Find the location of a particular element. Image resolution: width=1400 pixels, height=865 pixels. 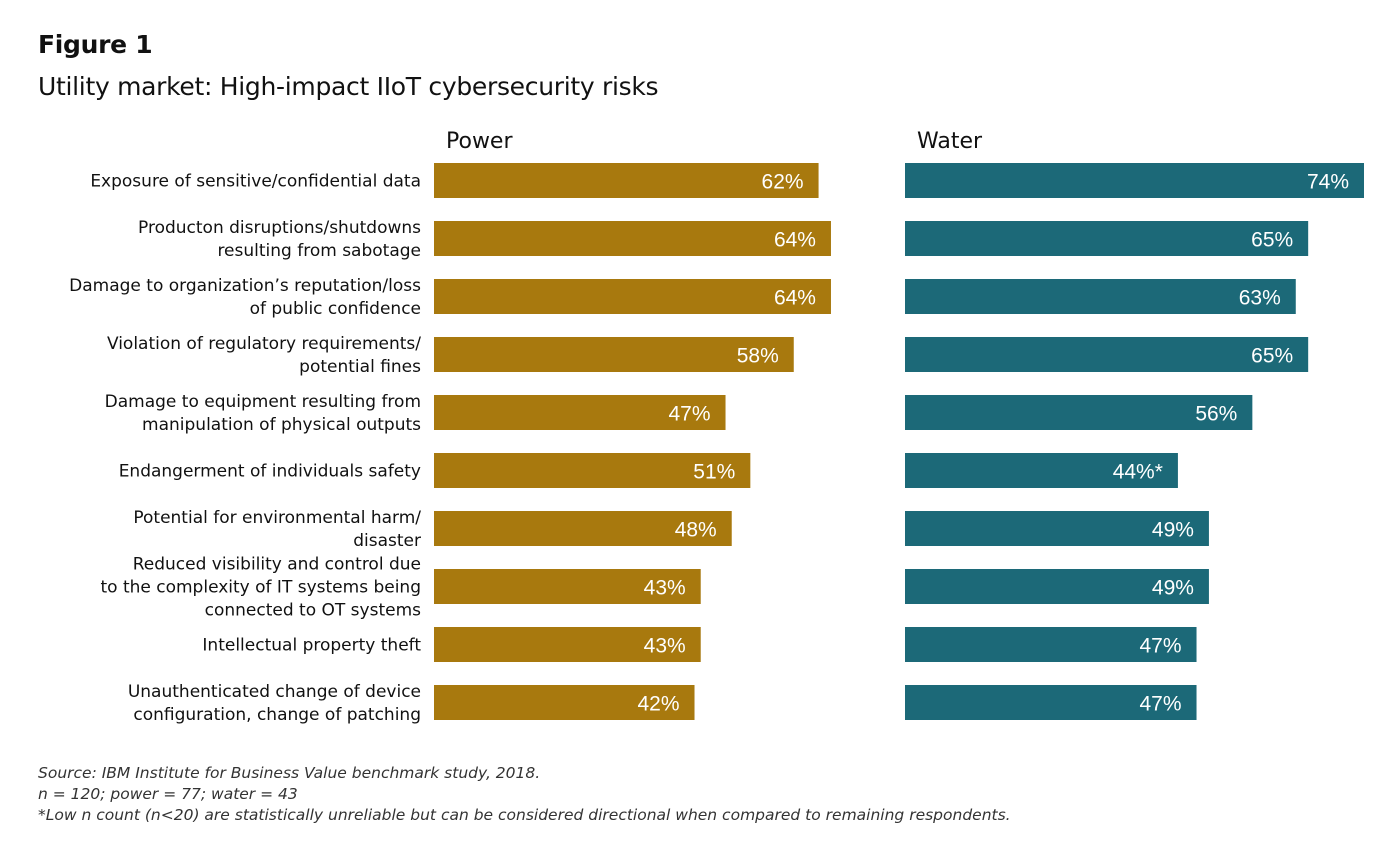

figure-label: Figure 1 is located at coordinates (95, 44).